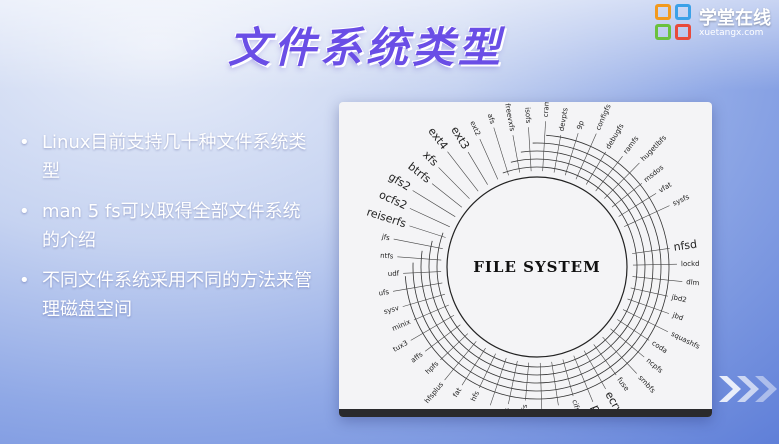  I want to click on diagram-center-label: FILE SYSTEM, so click(536, 267).